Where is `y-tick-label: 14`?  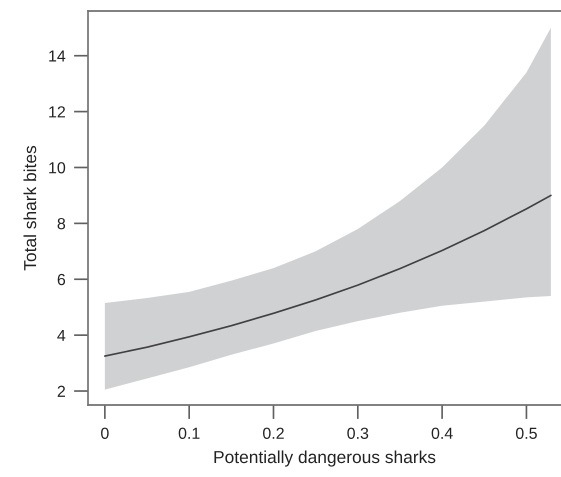 y-tick-label: 14 is located at coordinates (57, 56).